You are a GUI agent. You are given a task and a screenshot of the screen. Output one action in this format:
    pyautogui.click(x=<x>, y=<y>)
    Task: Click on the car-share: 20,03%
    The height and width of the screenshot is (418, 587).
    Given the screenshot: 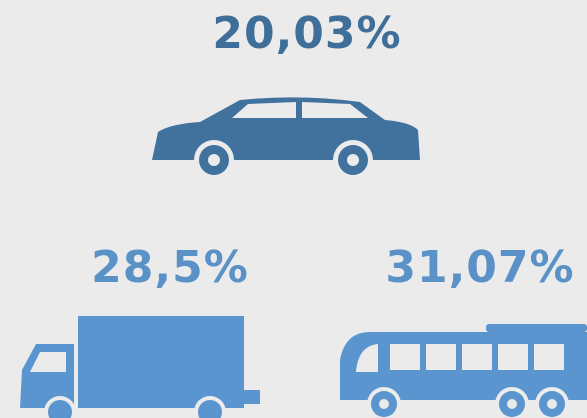 What is the action you would take?
    pyautogui.click(x=306, y=33)
    